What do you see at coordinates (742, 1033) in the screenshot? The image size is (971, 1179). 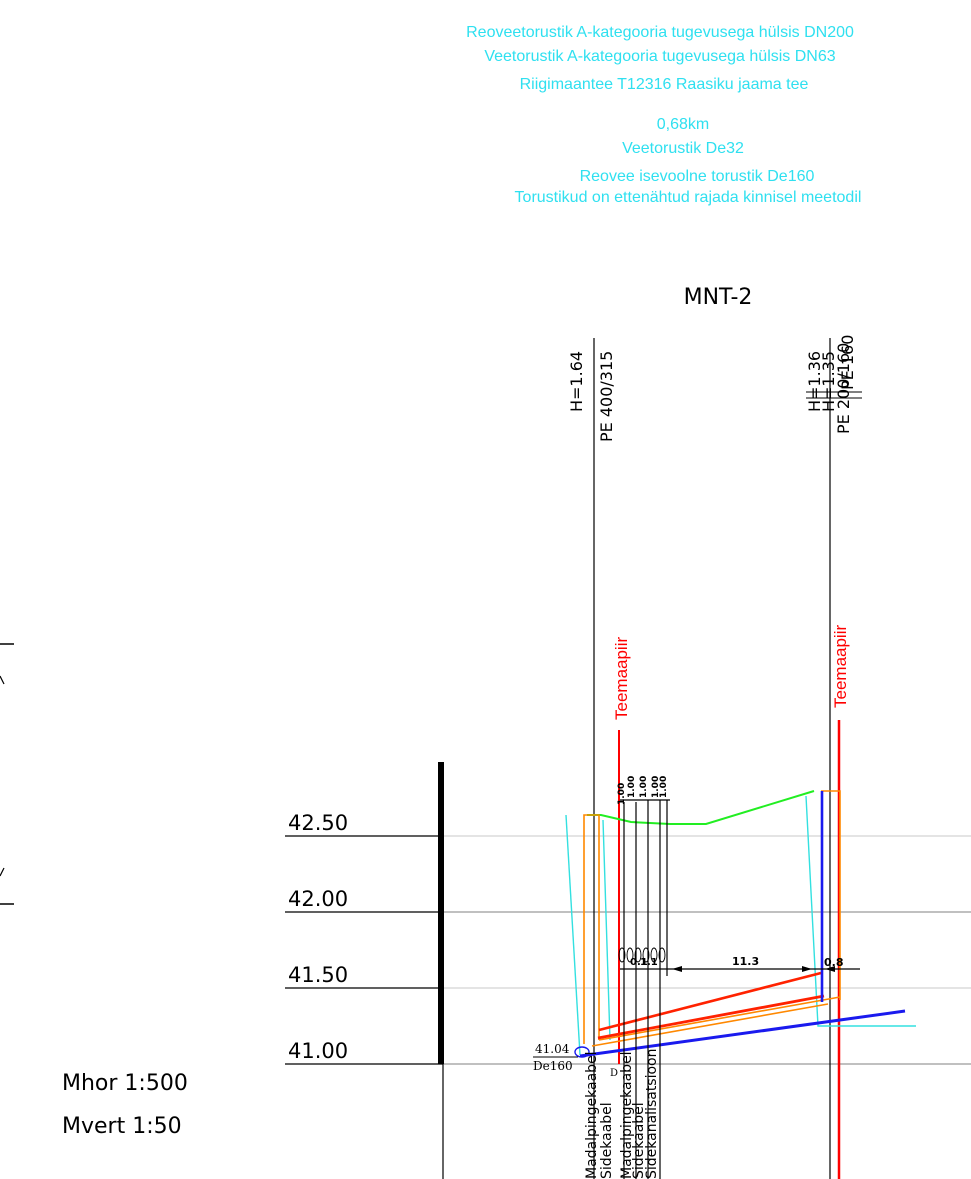 I see `water-pipe` at bounding box center [742, 1033].